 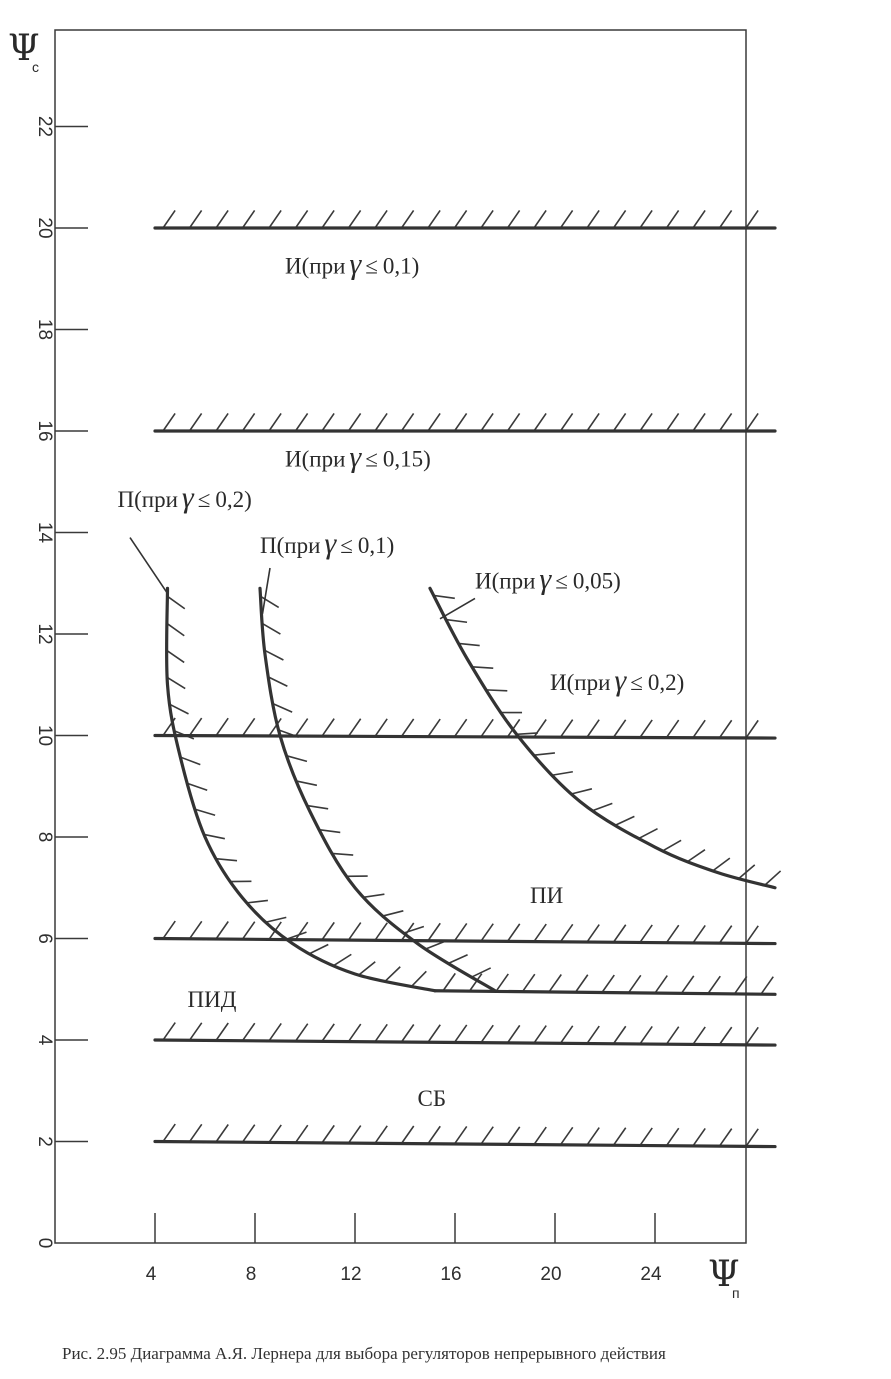 What do you see at coordinates (666, 682) in the screenshot?
I see `annotation-value: 0,2)` at bounding box center [666, 682].